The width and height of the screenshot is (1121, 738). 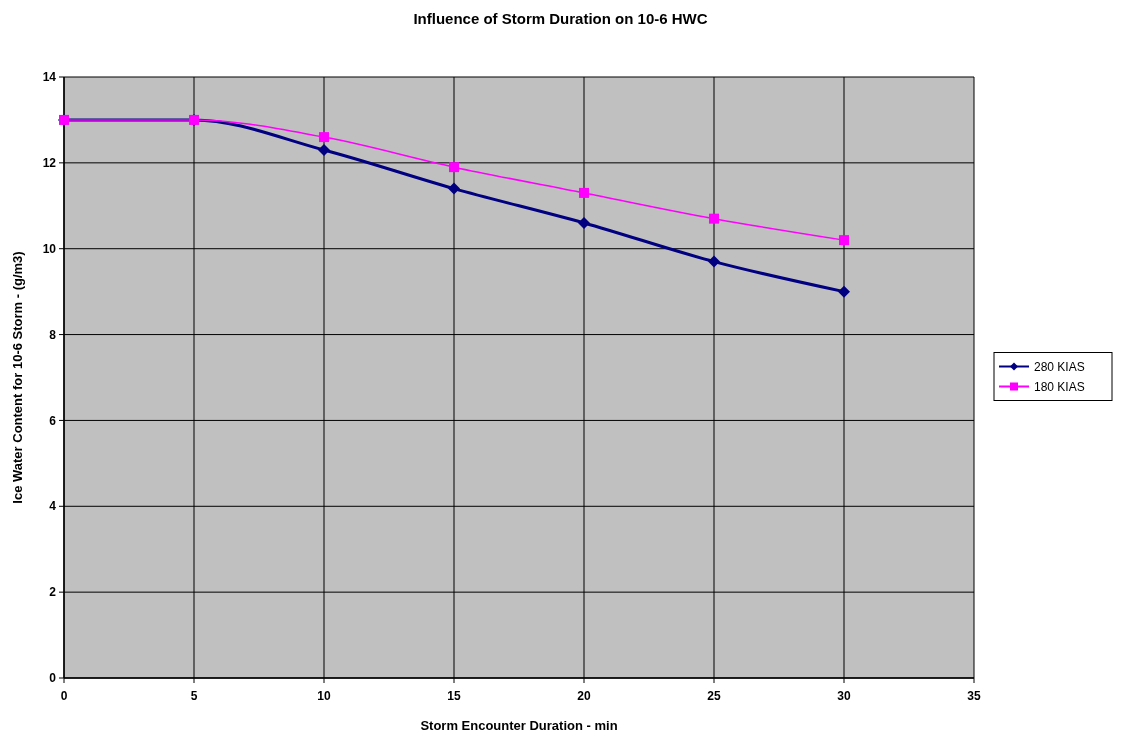 What do you see at coordinates (194, 696) in the screenshot?
I see `x-tick-label: 5` at bounding box center [194, 696].